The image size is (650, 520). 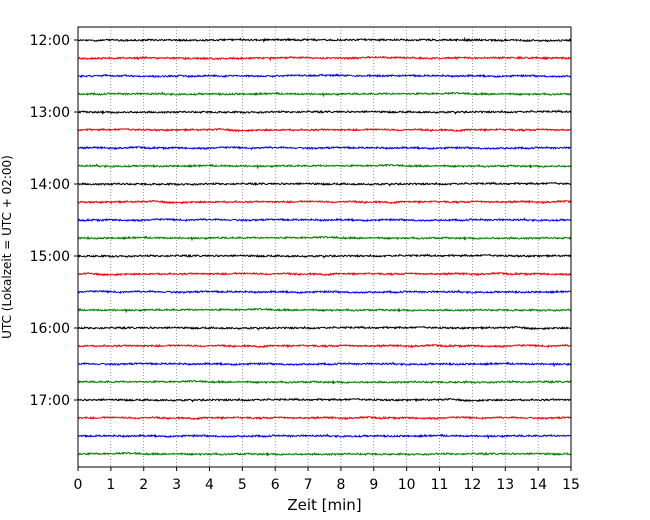 I want to click on x-tick-label: 15, so click(x=571, y=485).